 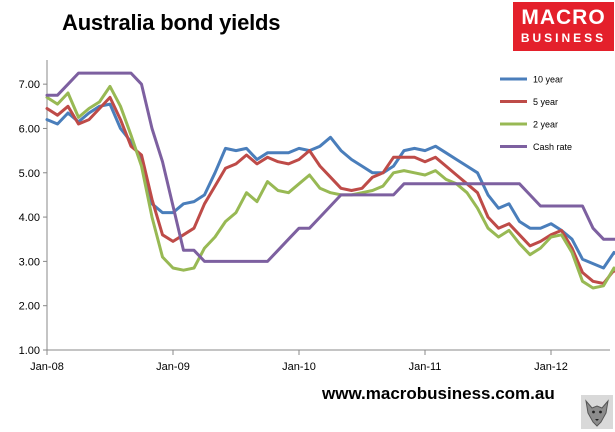 I want to click on logo-line-2: BUSINESS, so click(x=563, y=38).